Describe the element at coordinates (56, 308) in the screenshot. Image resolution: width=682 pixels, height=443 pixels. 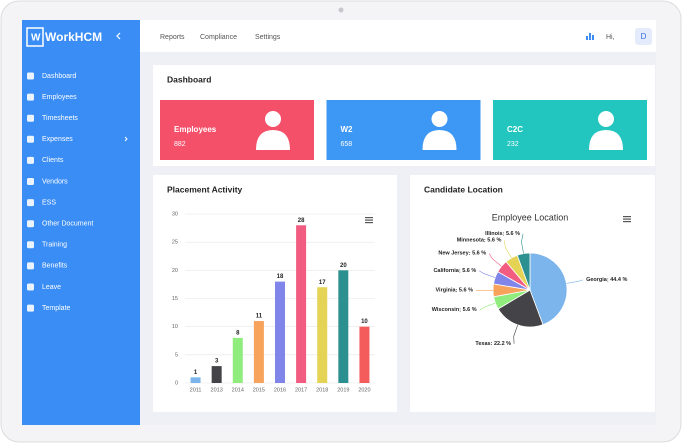
I see `menu-item: Template` at that location.